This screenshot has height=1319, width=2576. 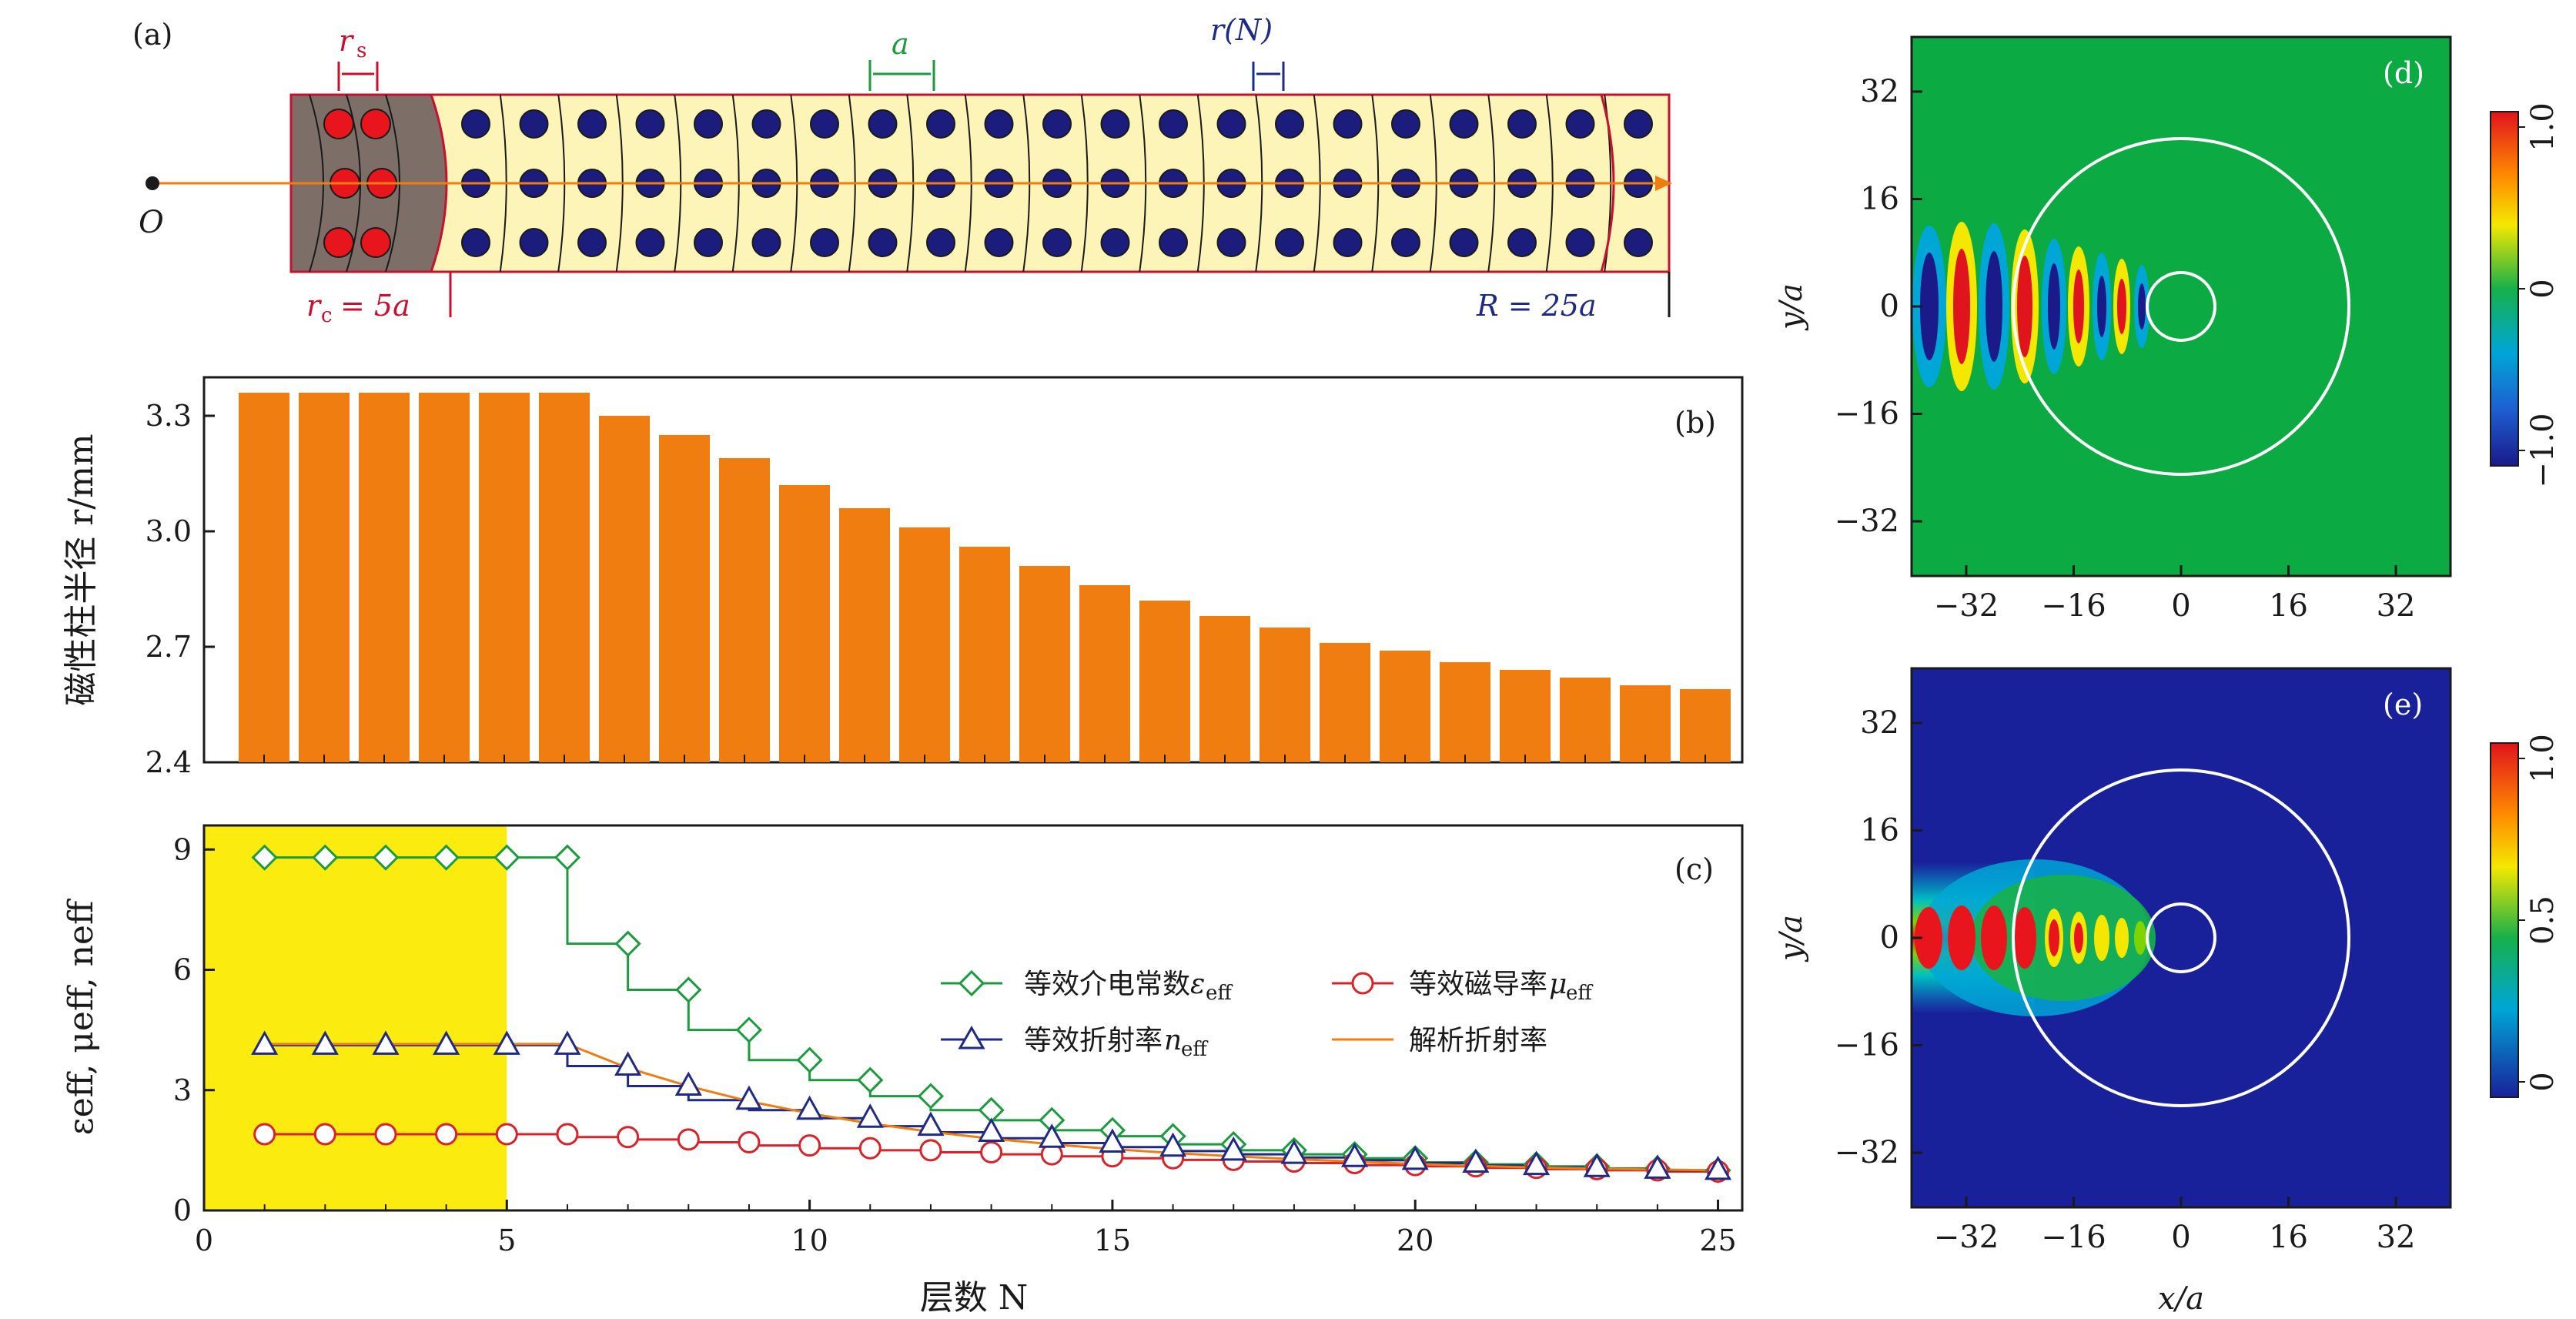 What do you see at coordinates (2504, 920) in the screenshot?
I see `colorbar-e` at bounding box center [2504, 920].